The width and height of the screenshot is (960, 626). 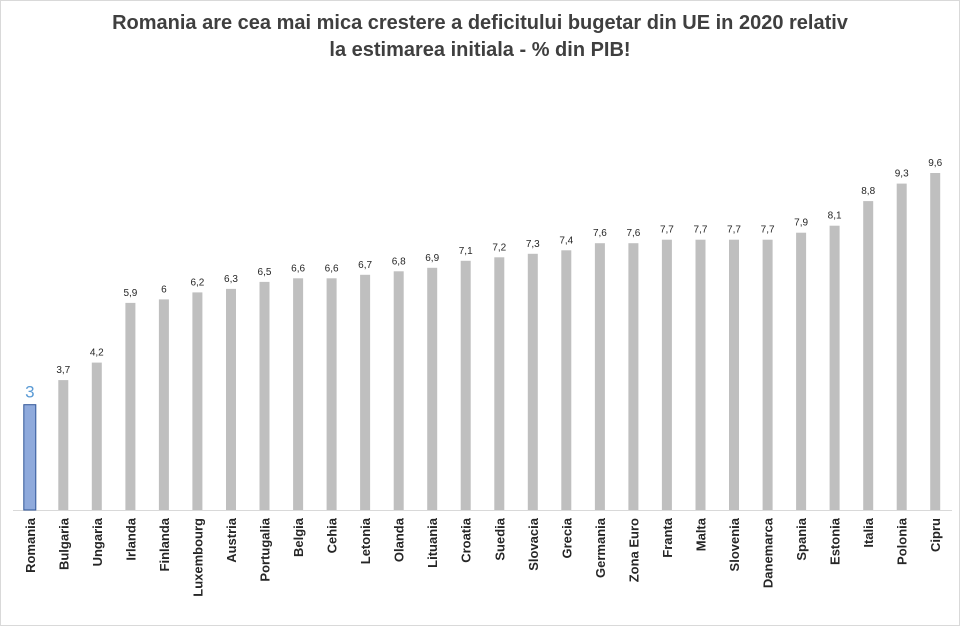 What do you see at coordinates (97, 353) in the screenshot?
I see `data-label-ungaria: 4,2` at bounding box center [97, 353].